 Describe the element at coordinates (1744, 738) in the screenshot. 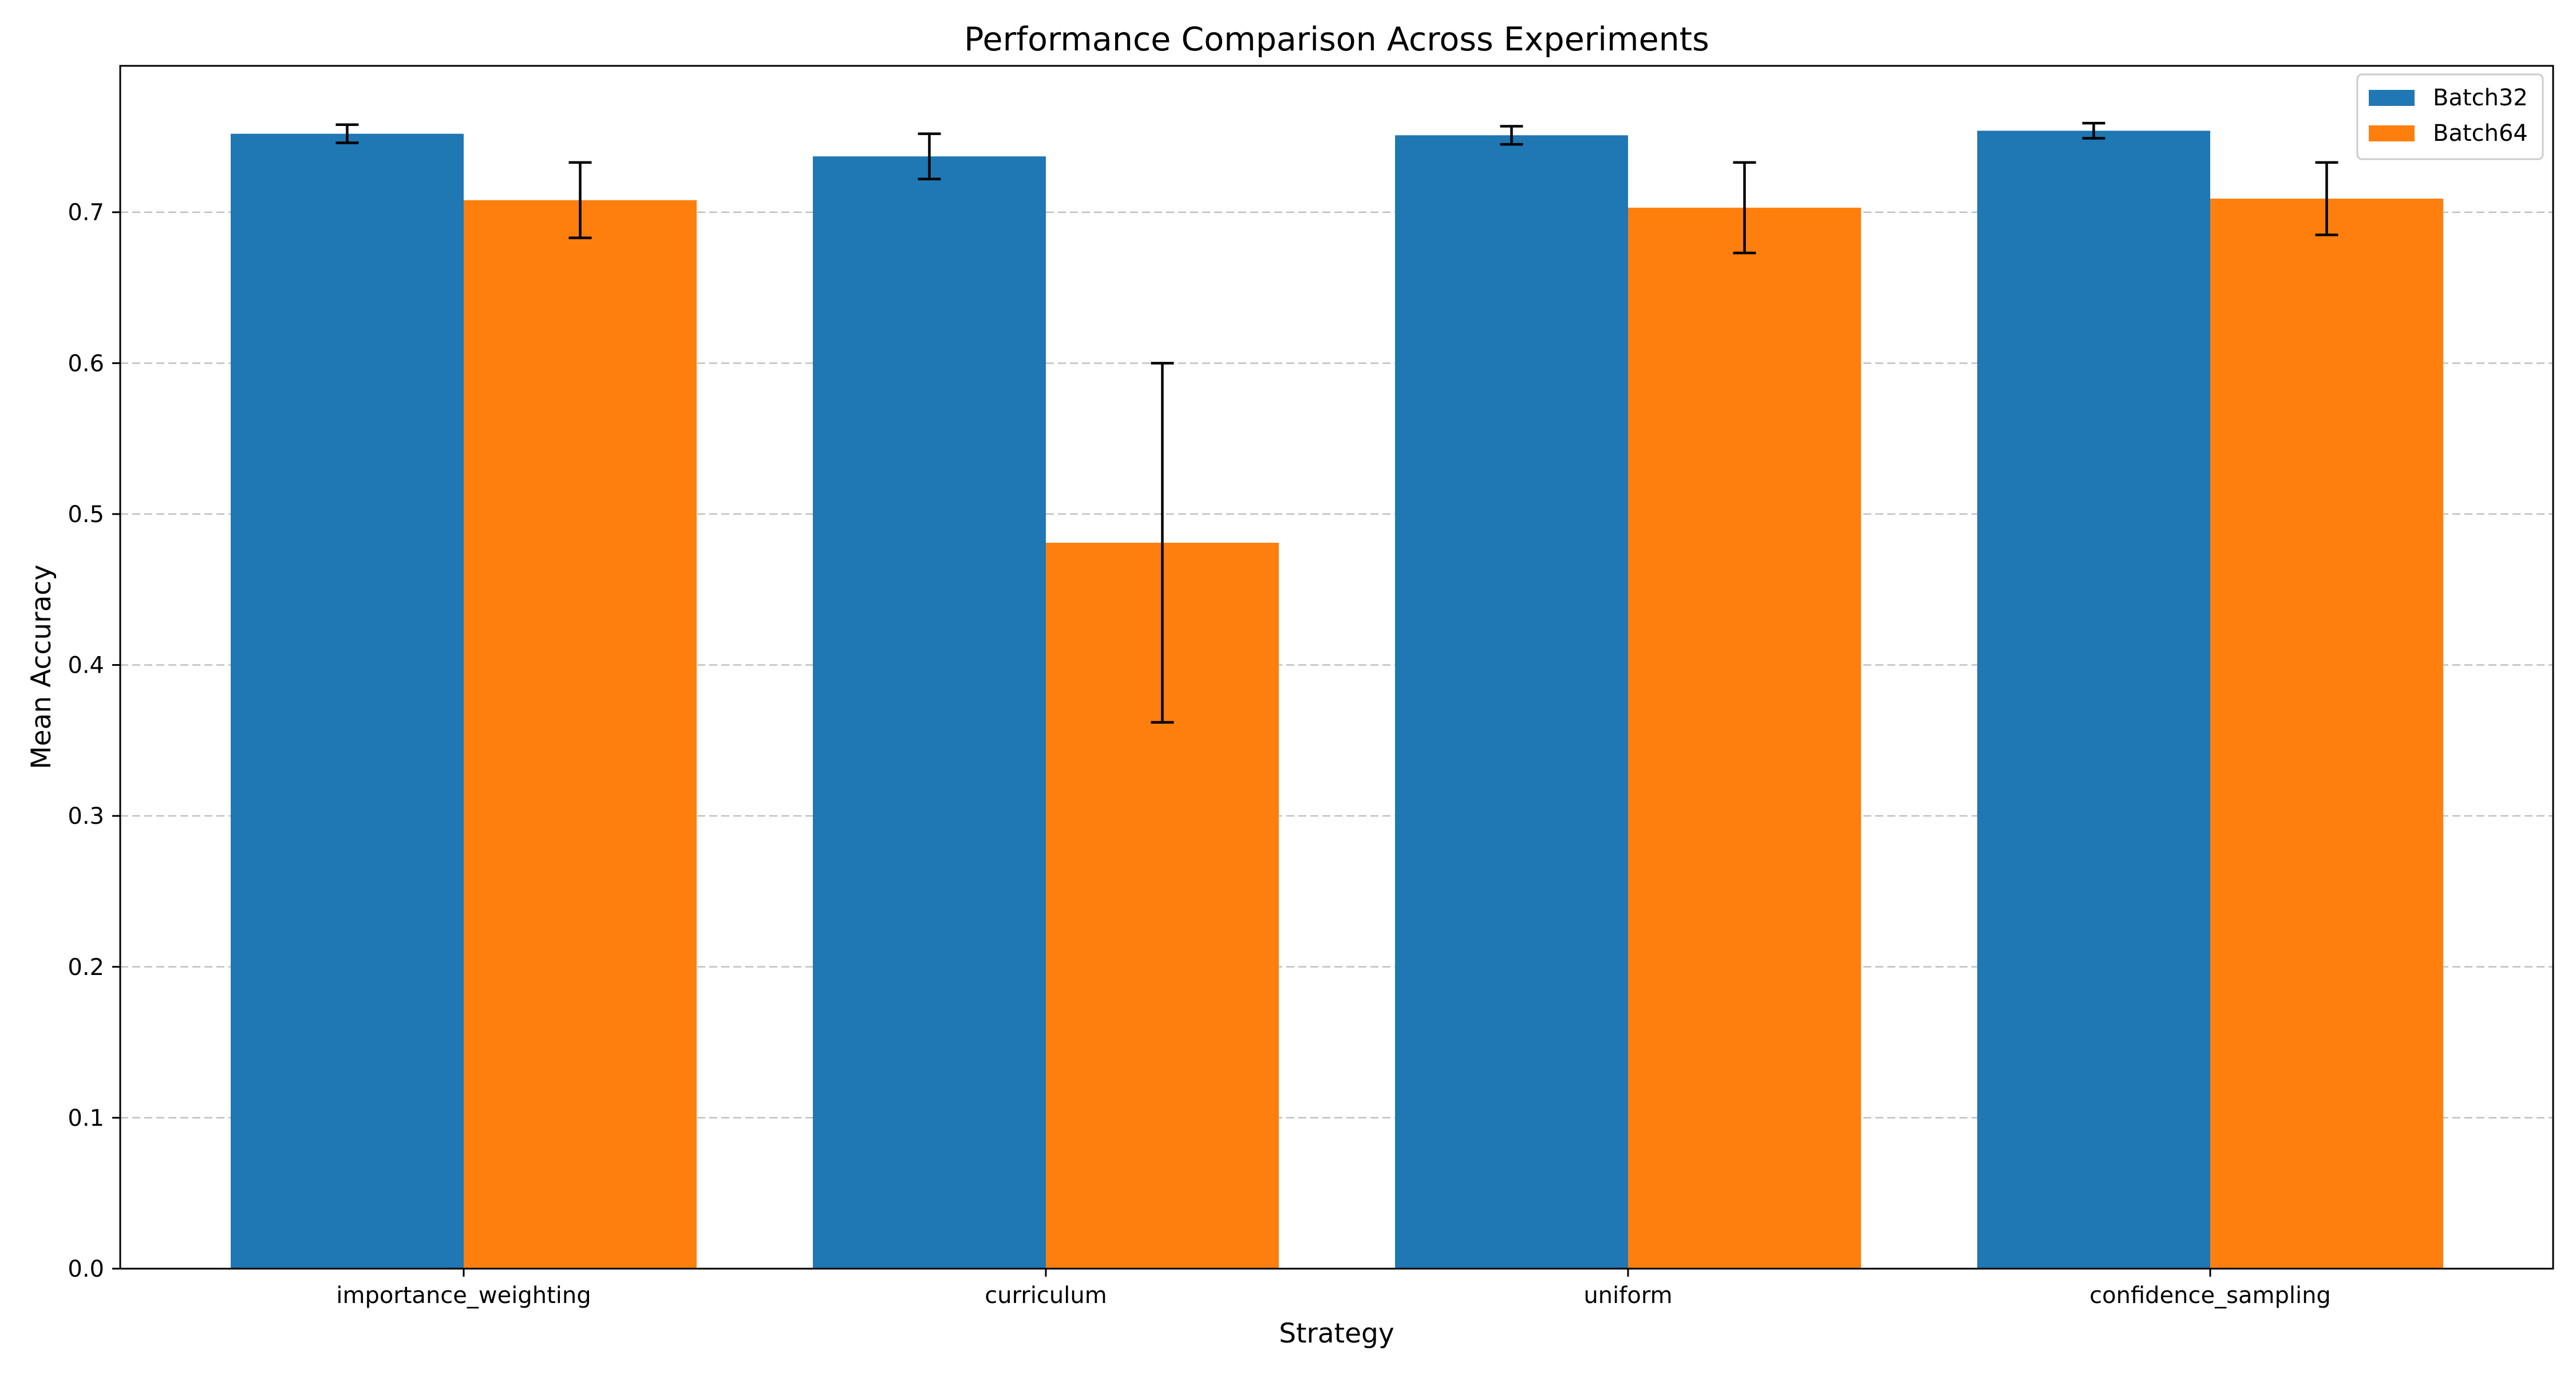

I see `bar-batch64-uniform` at that location.